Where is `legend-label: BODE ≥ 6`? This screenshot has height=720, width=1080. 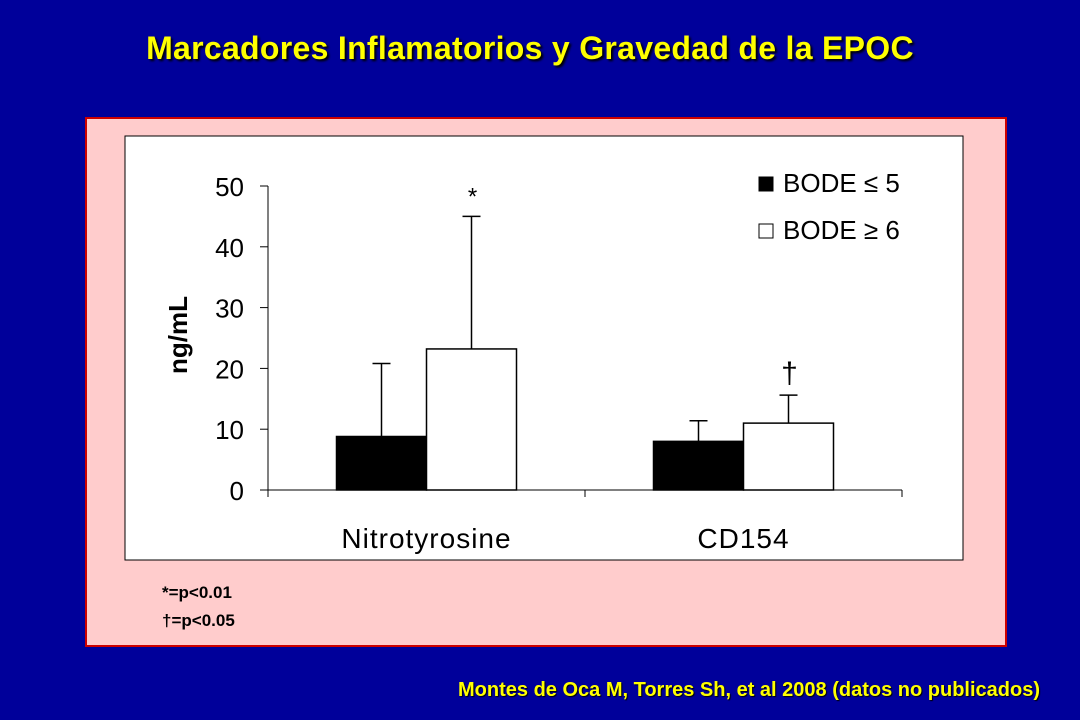 legend-label: BODE ≥ 6 is located at coordinates (841, 230).